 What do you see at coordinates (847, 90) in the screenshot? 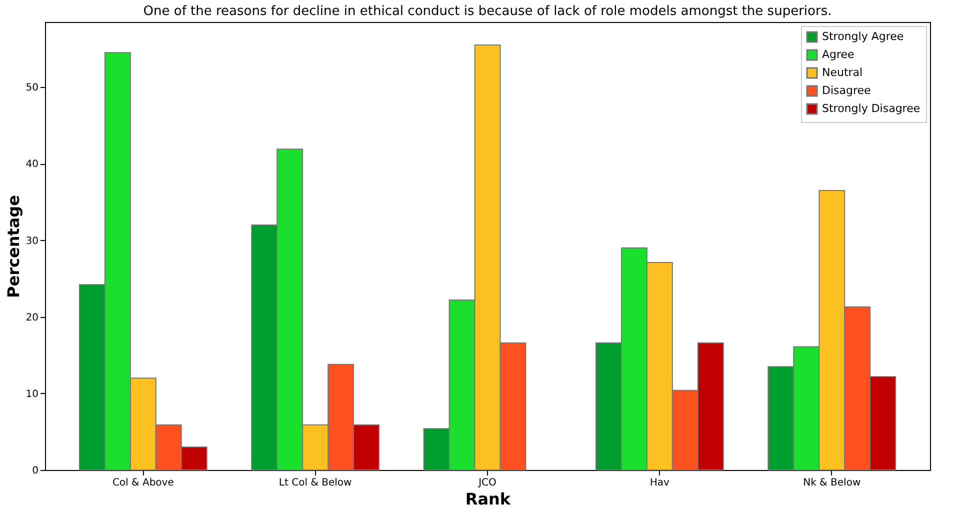
I see `legend-label: Disagree` at bounding box center [847, 90].